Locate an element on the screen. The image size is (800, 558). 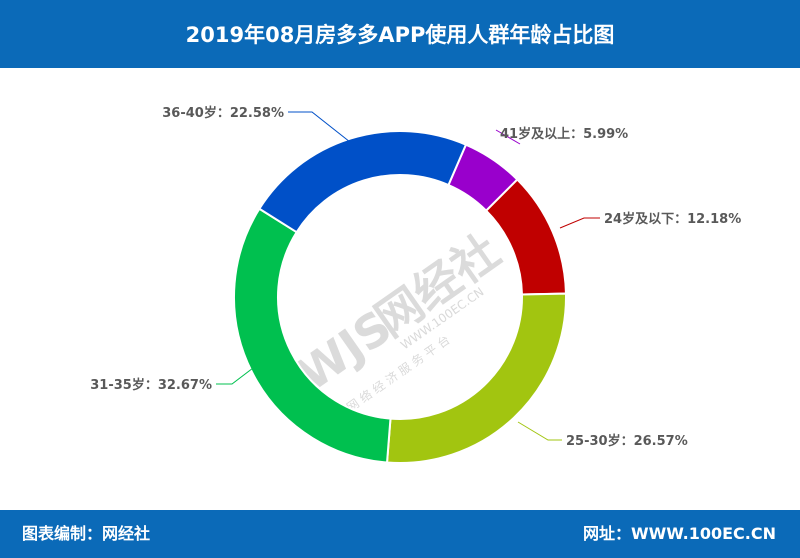
footer-source: 图表编制：网经社 is located at coordinates (86, 533).